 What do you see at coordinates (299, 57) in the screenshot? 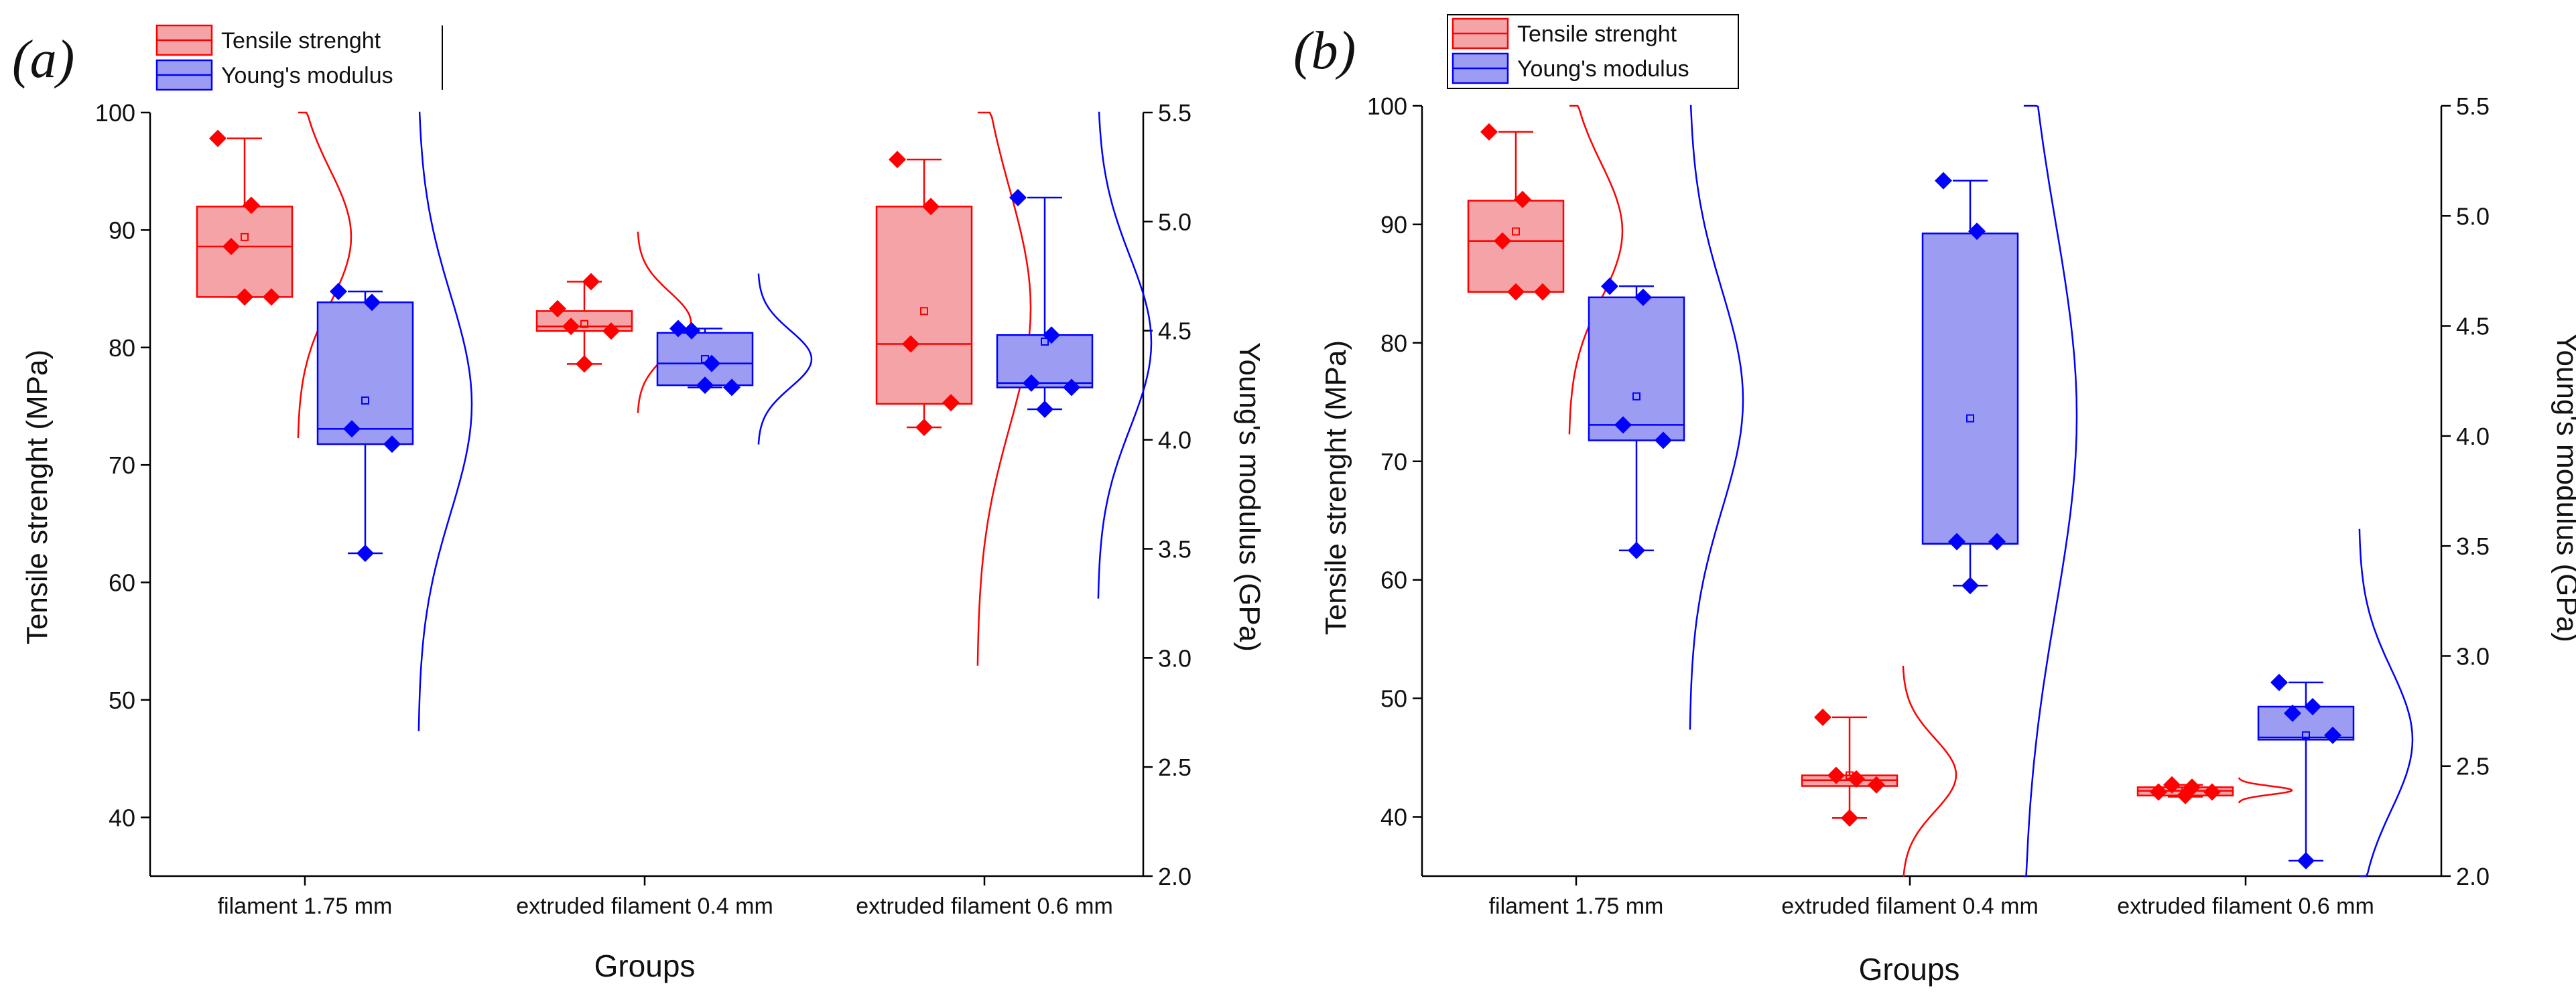
I see `legend-a: Tensile strenght Young's modulus` at bounding box center [299, 57].